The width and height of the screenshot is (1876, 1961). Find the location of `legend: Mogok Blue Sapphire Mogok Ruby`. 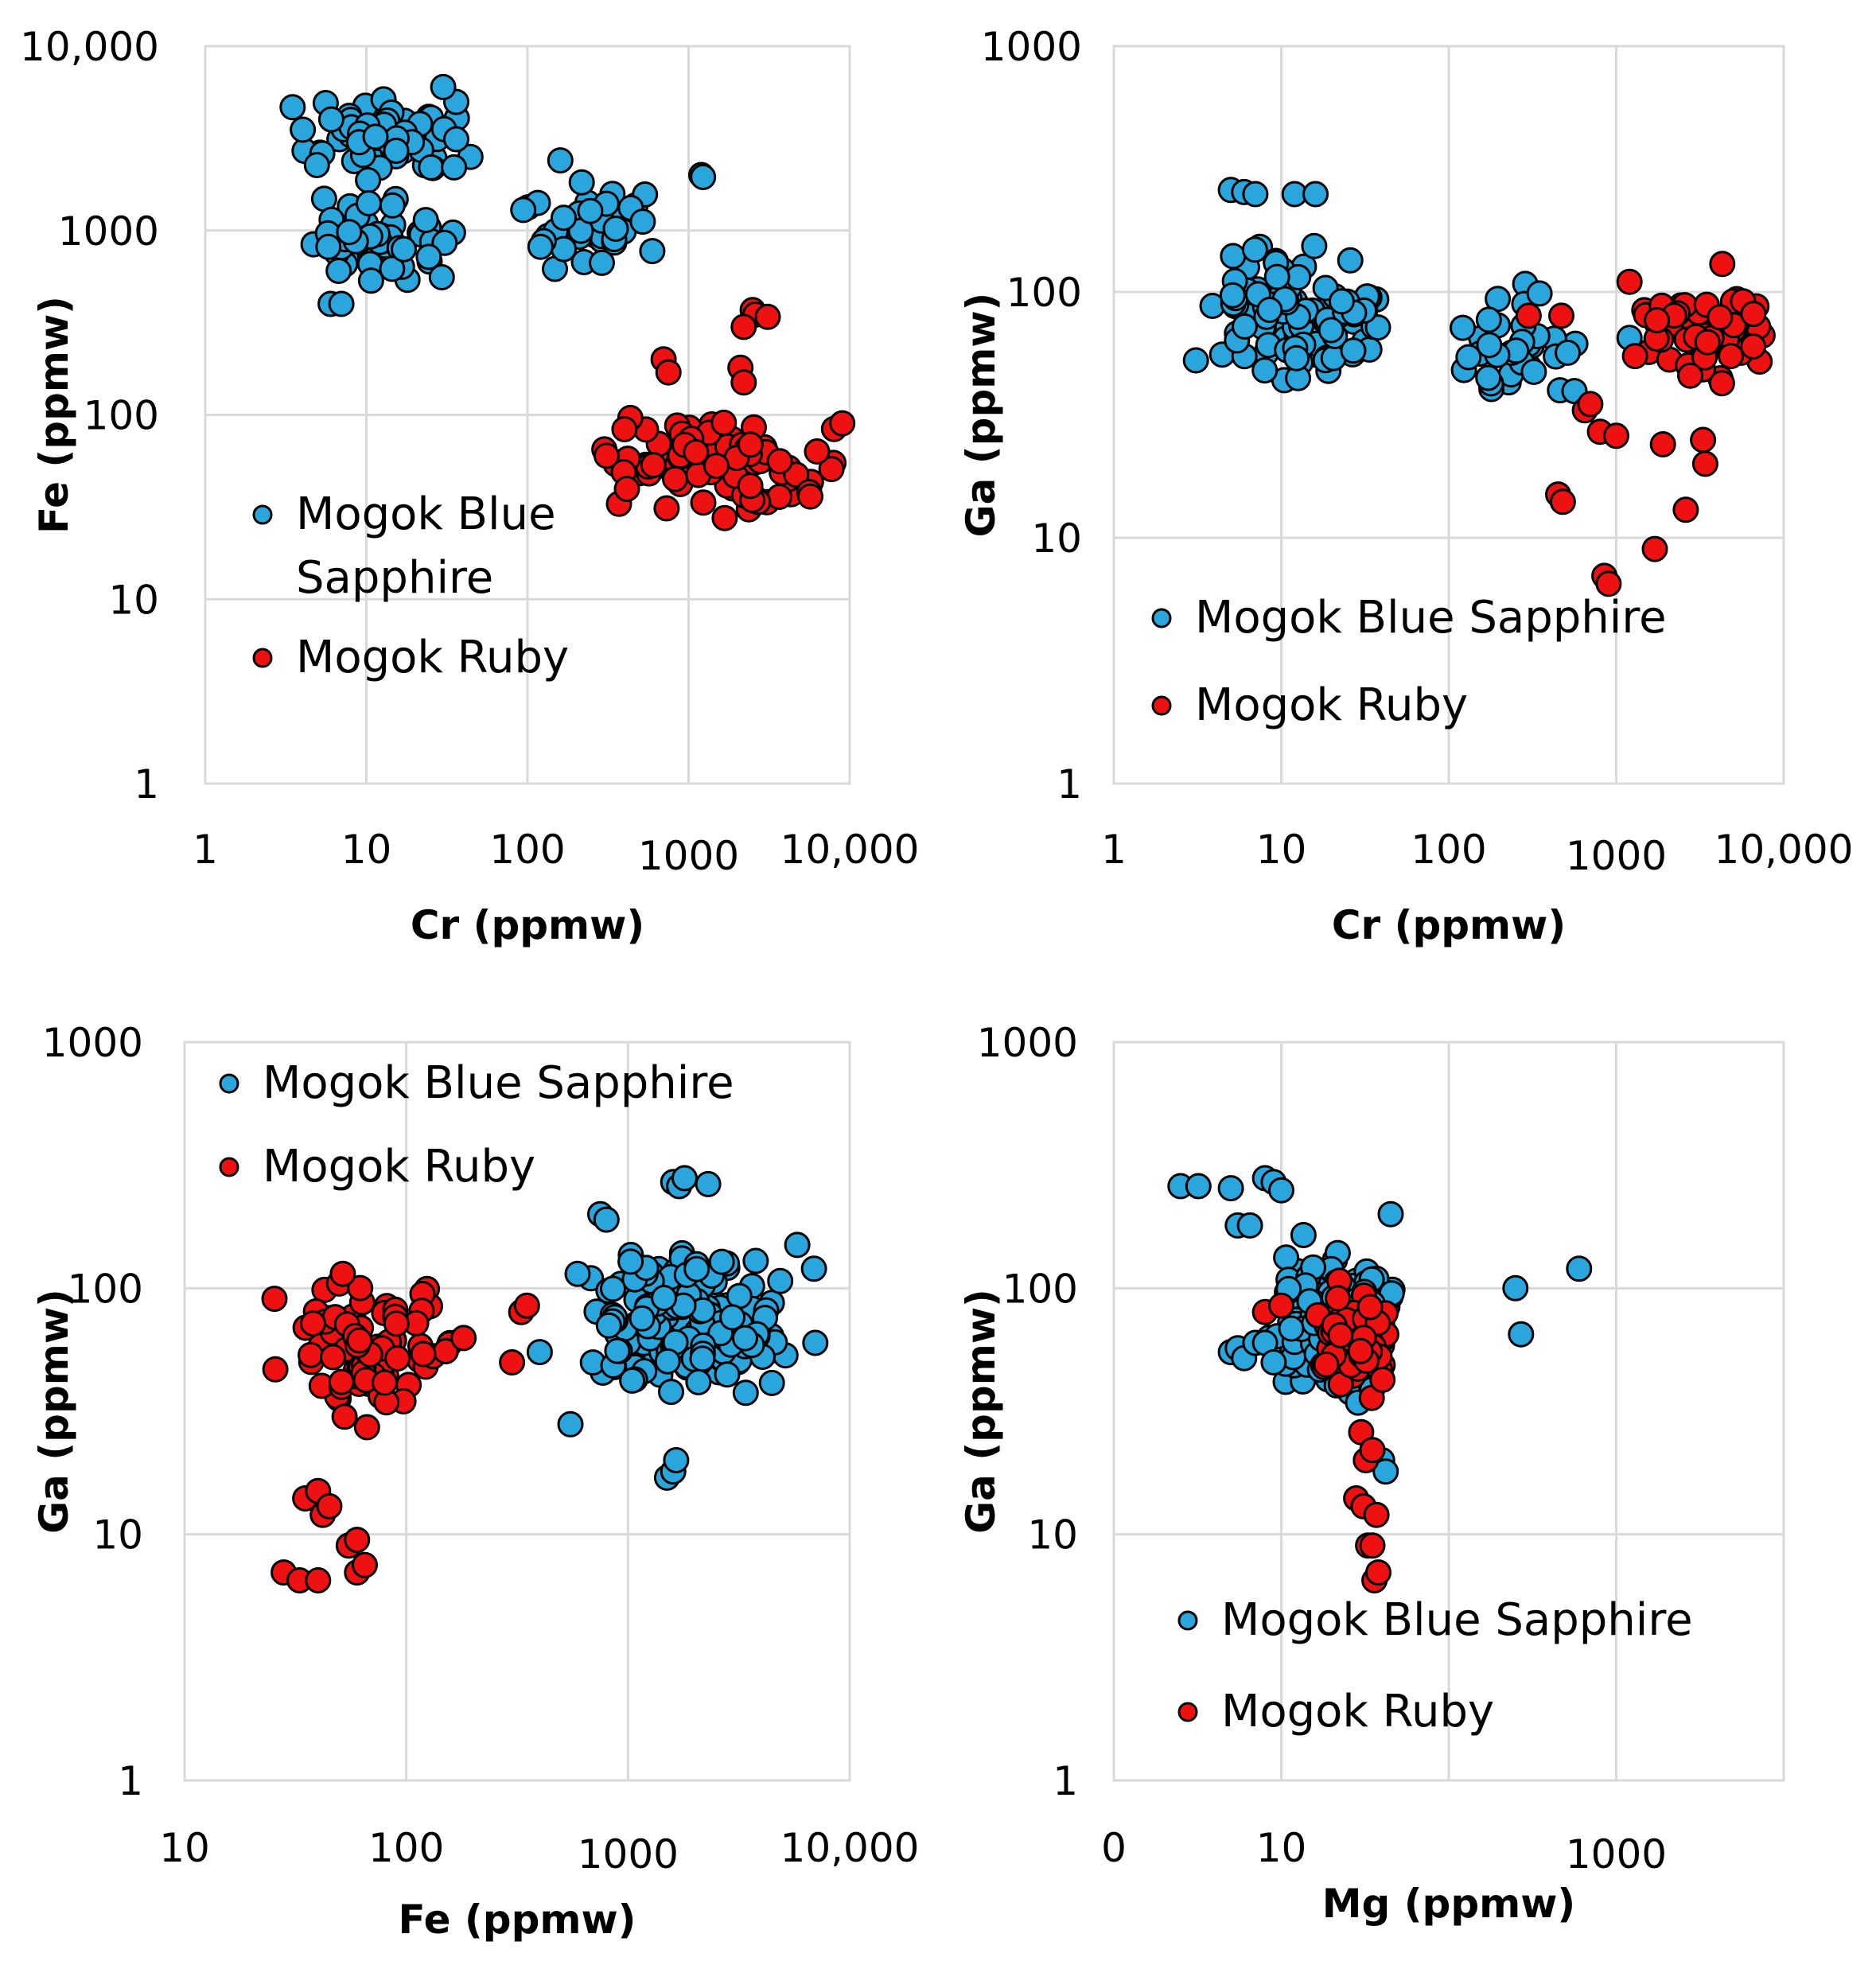

legend: Mogok Blue Sapphire Mogok Ruby is located at coordinates (477, 1125).